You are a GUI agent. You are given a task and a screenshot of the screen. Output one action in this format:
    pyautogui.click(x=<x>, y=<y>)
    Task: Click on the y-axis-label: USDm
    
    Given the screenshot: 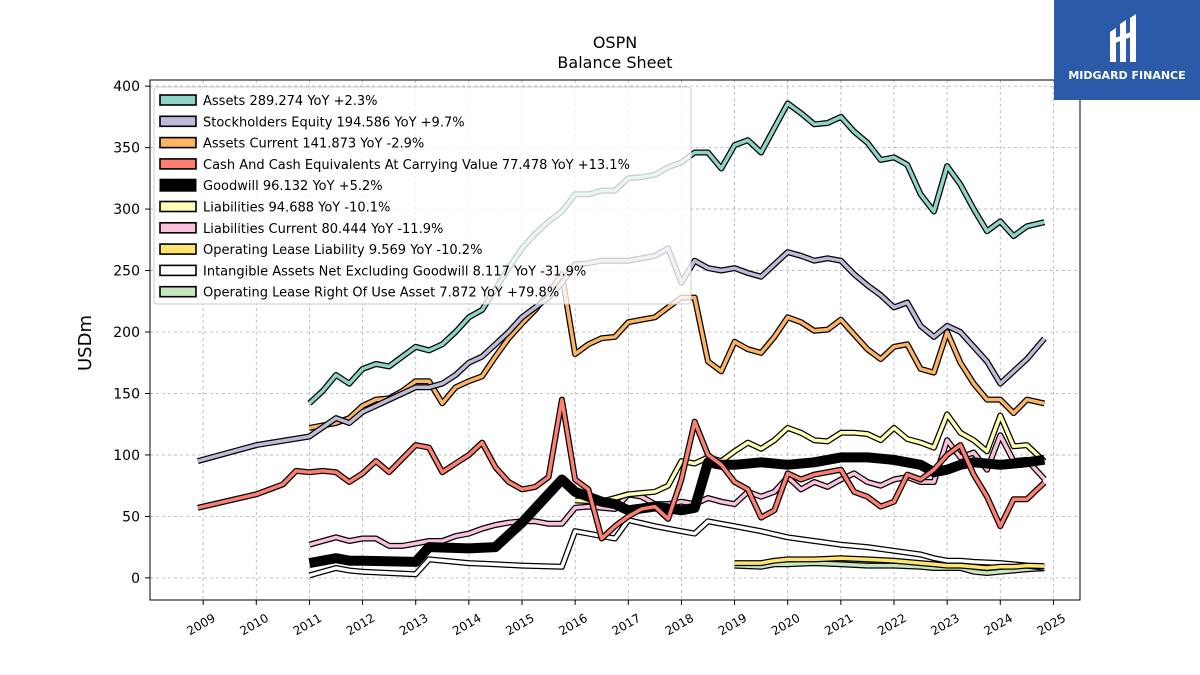 What is the action you would take?
    pyautogui.click(x=85, y=343)
    